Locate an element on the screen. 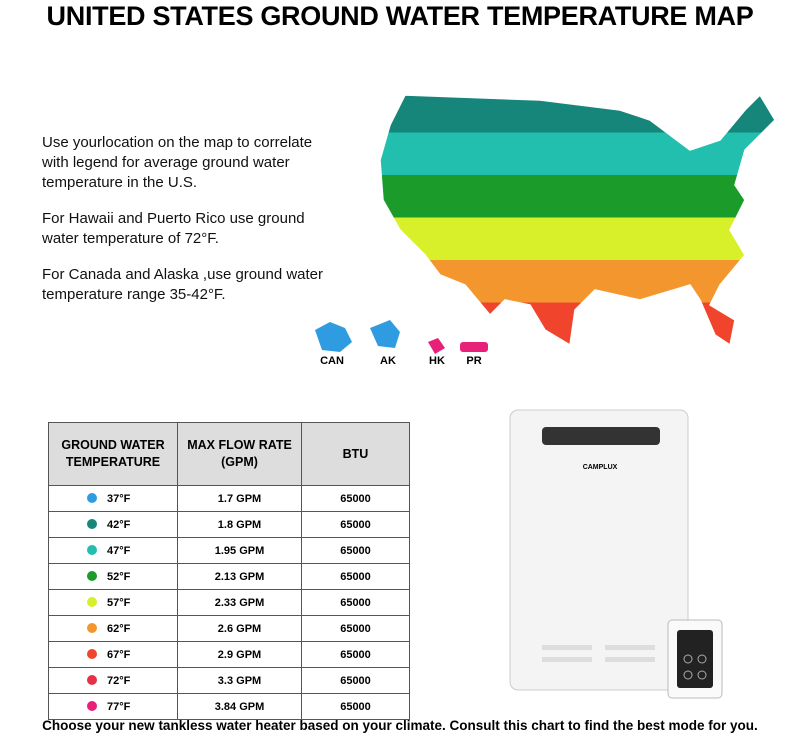 The image size is (800, 737). temperature-cell: 72°F is located at coordinates (113, 680).